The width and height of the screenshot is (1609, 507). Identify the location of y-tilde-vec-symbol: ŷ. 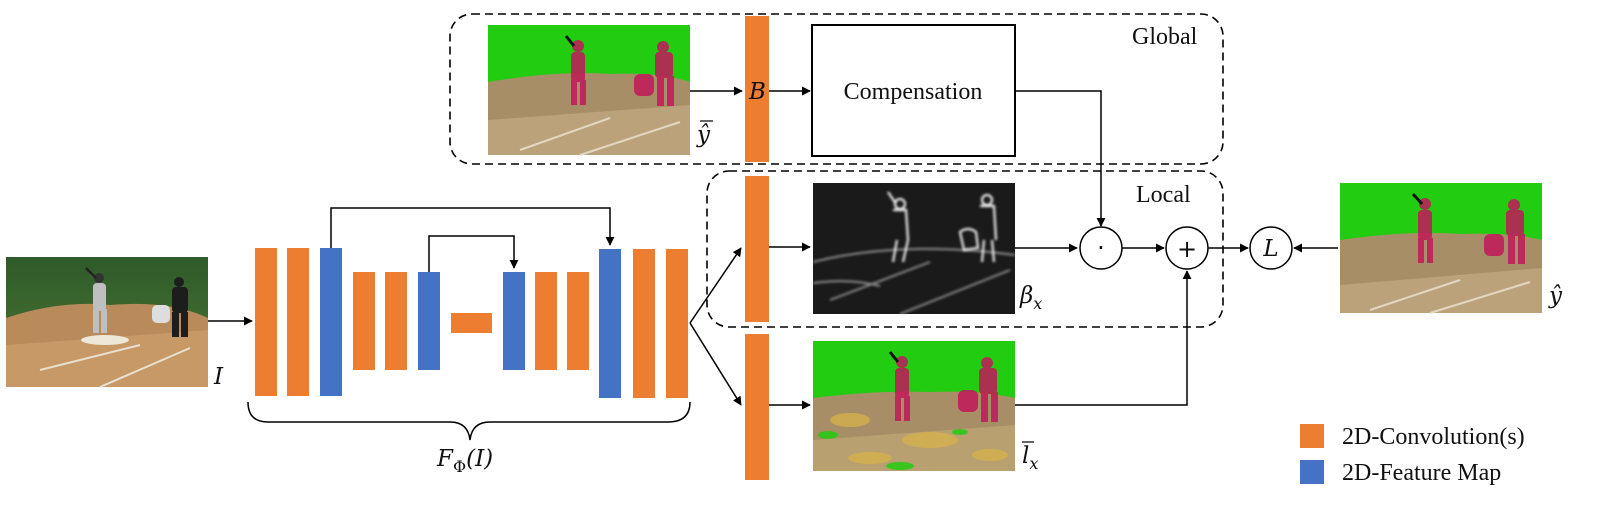
(703, 135).